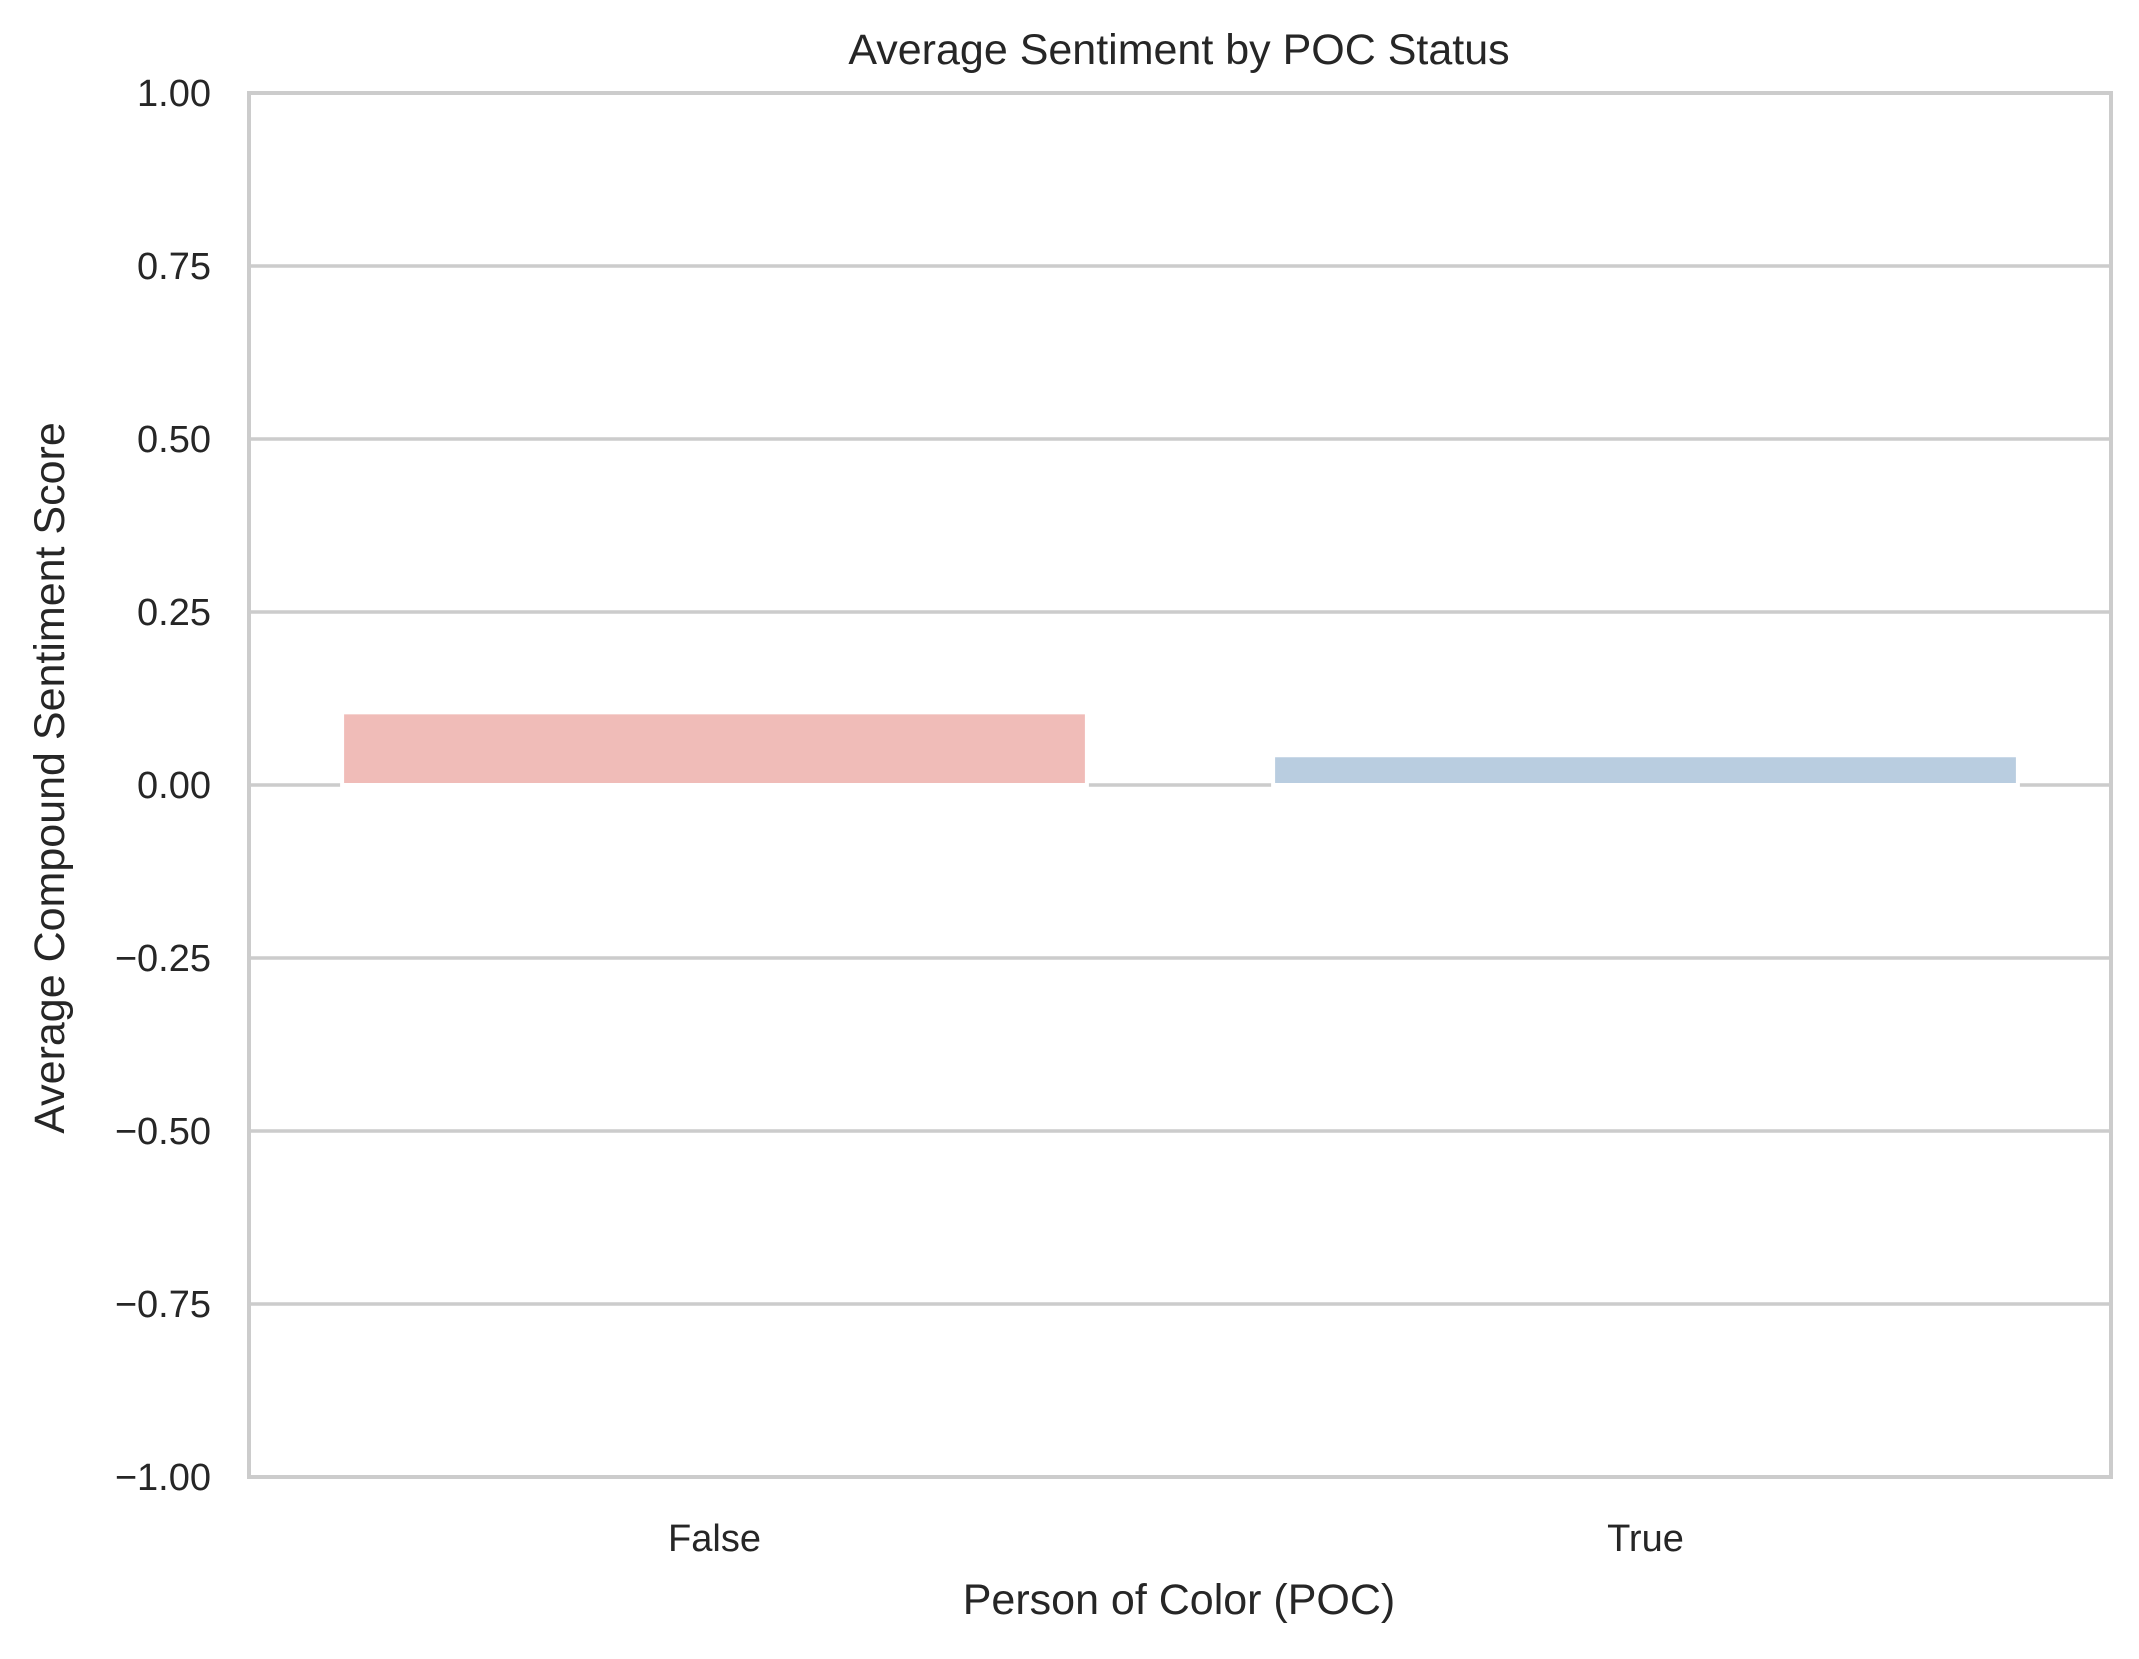  I want to click on x-tick-label: True, so click(1645, 1539).